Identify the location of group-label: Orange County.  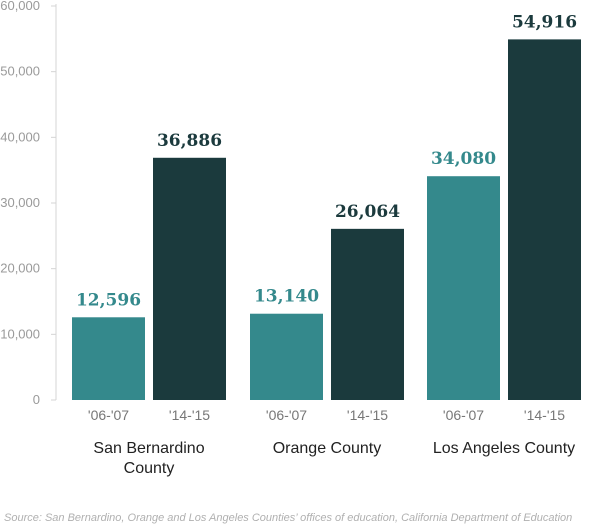
(327, 448).